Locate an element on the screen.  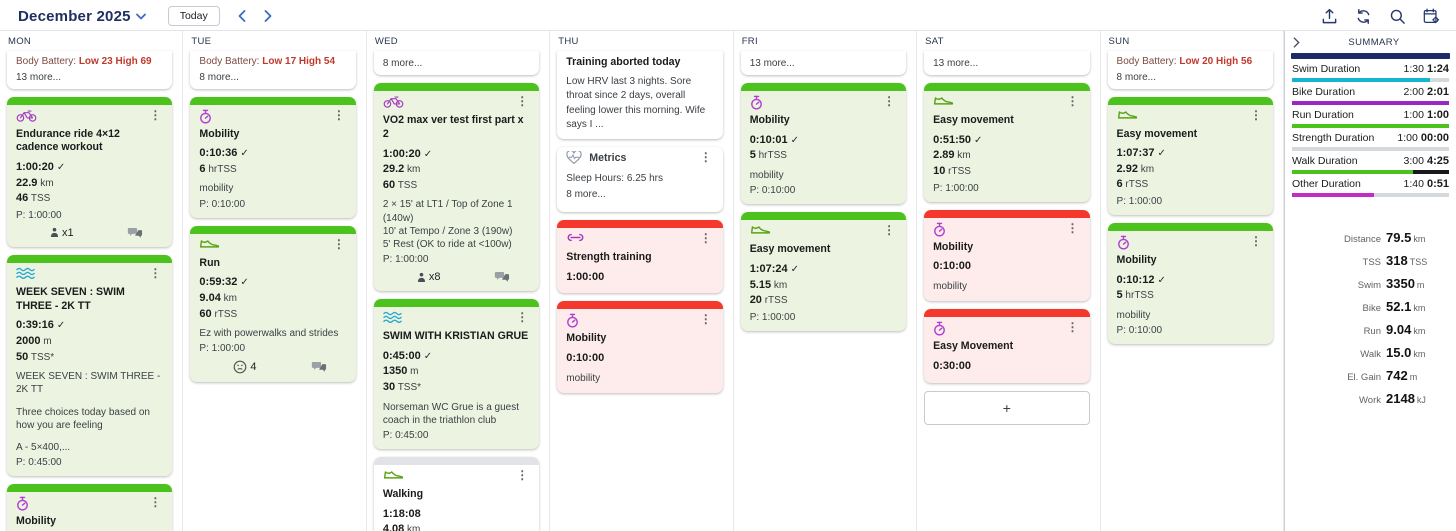
workout-card: ⋮ Strength training 1:00:00 is located at coordinates (640, 256).